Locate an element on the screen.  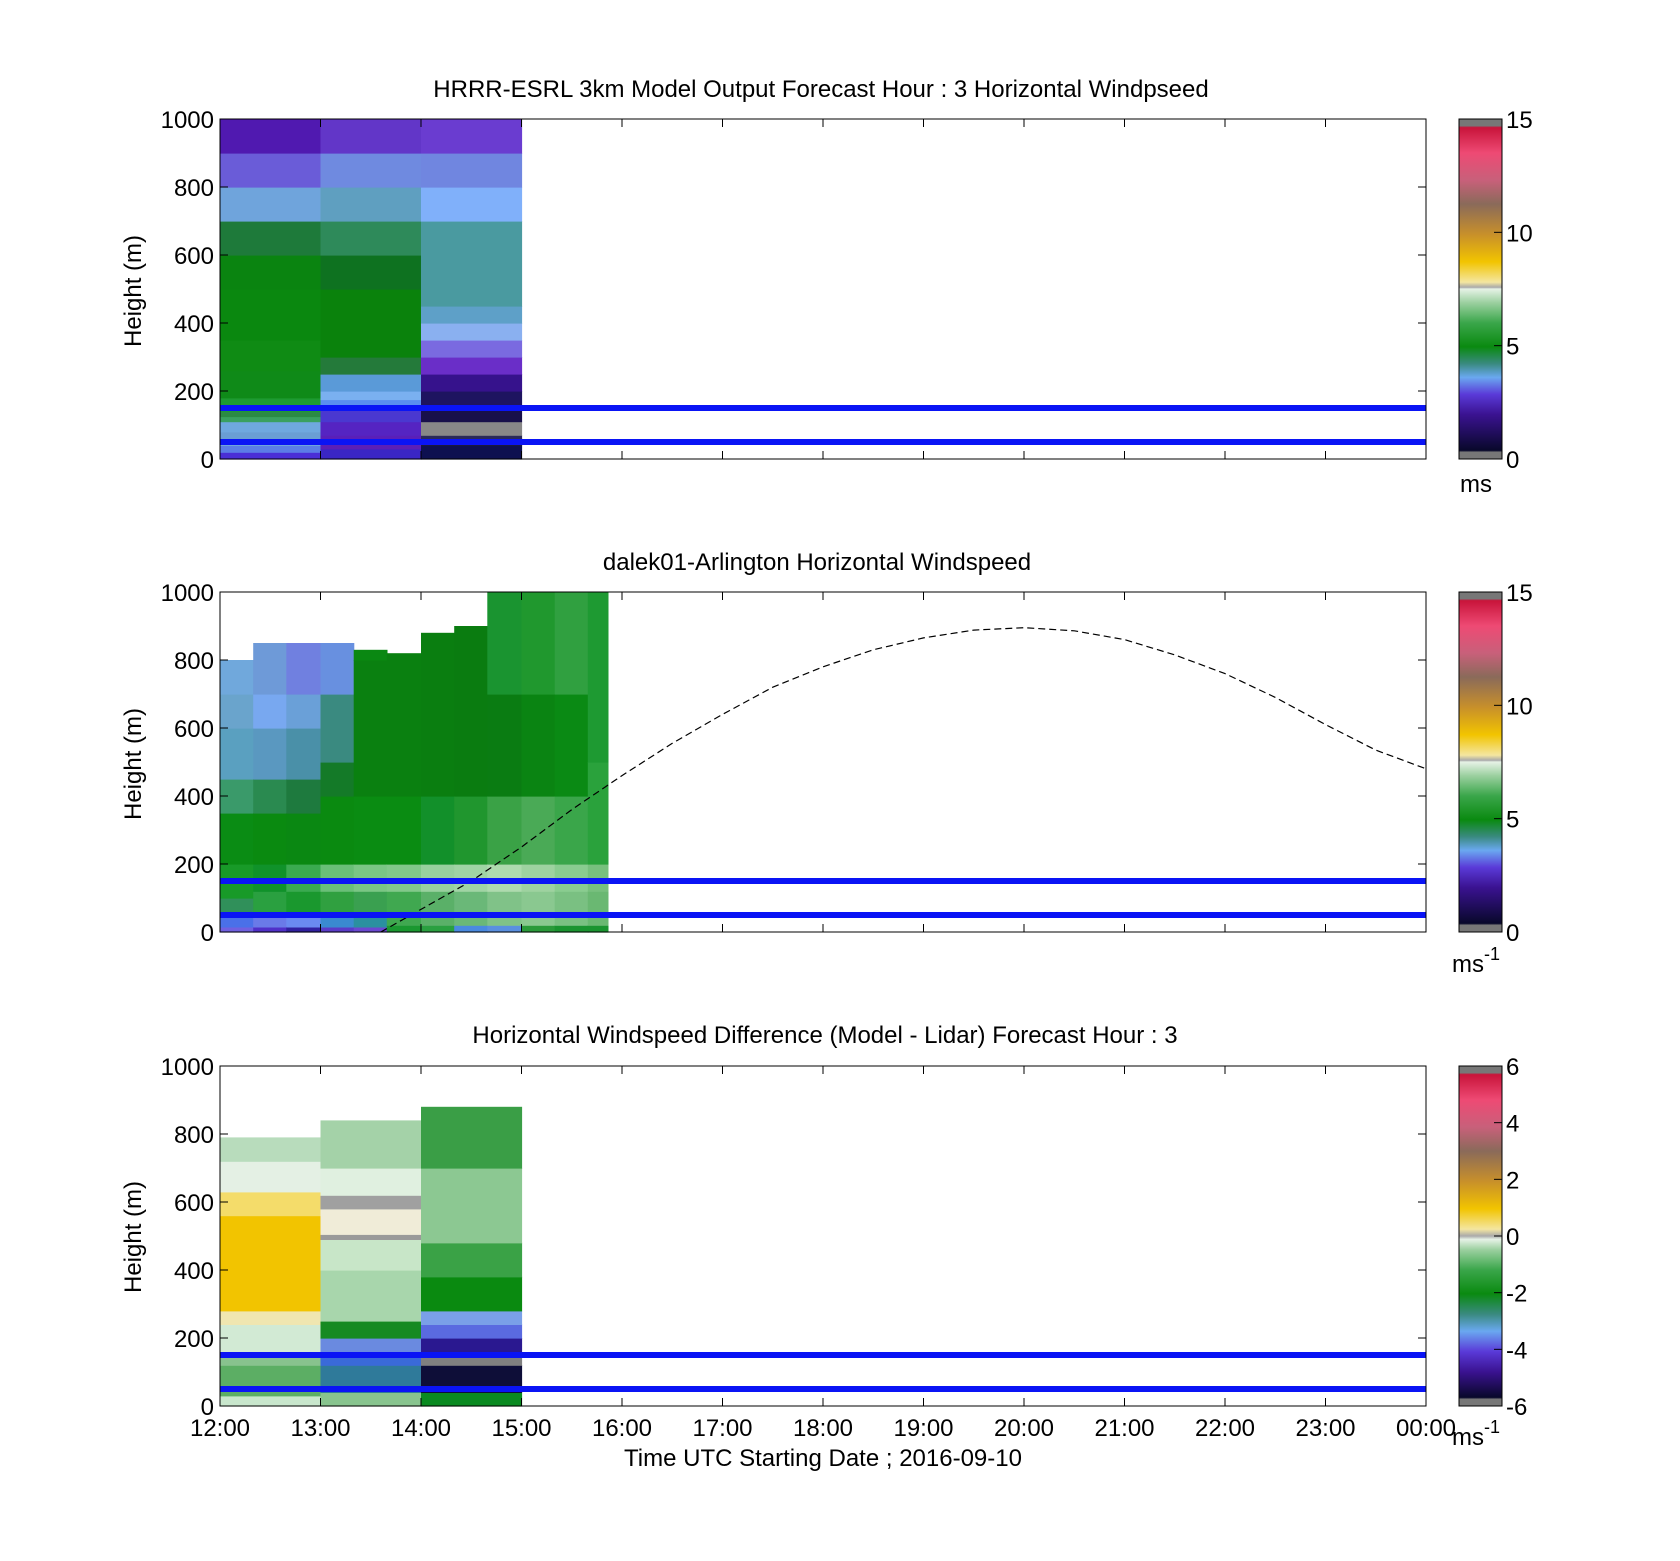
panel-lidar-title: dalek01-Arlington Horizontal Windspeed is located at coordinates (817, 562).